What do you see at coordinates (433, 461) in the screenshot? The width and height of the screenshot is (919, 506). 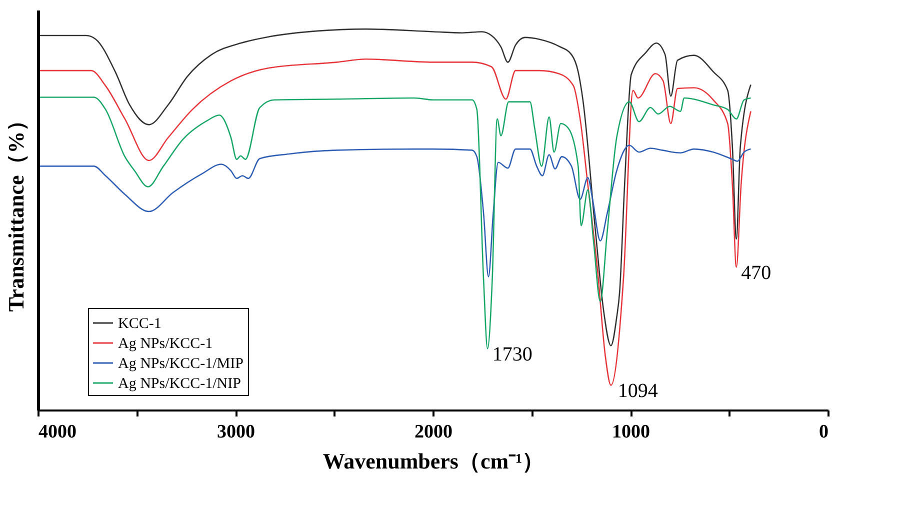 I see `x-axis-title: Wavenumbers（cm⁻¹）` at bounding box center [433, 461].